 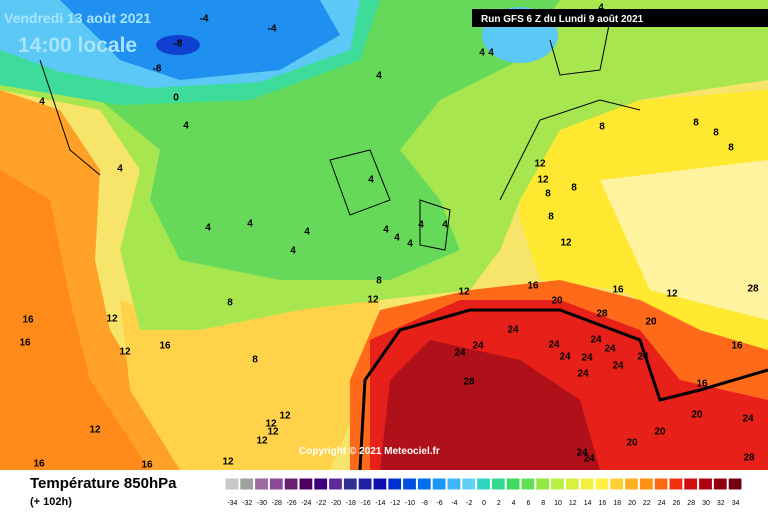 What do you see at coordinates (77, 45) in the screenshot?
I see `forecast-time: 14:00 locale` at bounding box center [77, 45].